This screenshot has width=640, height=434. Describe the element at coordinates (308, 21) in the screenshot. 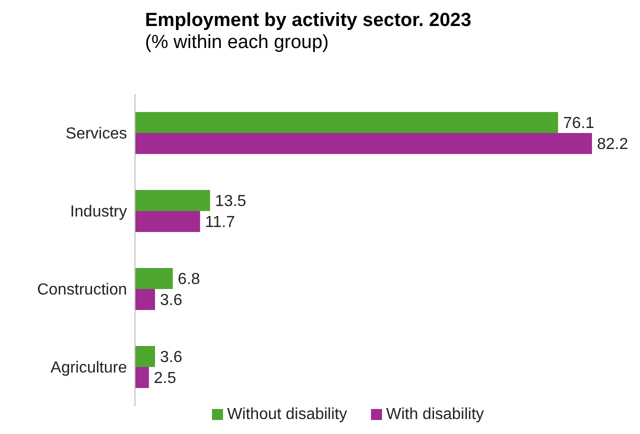

I see `chart-title: Employment by activity sector. 2023` at that location.